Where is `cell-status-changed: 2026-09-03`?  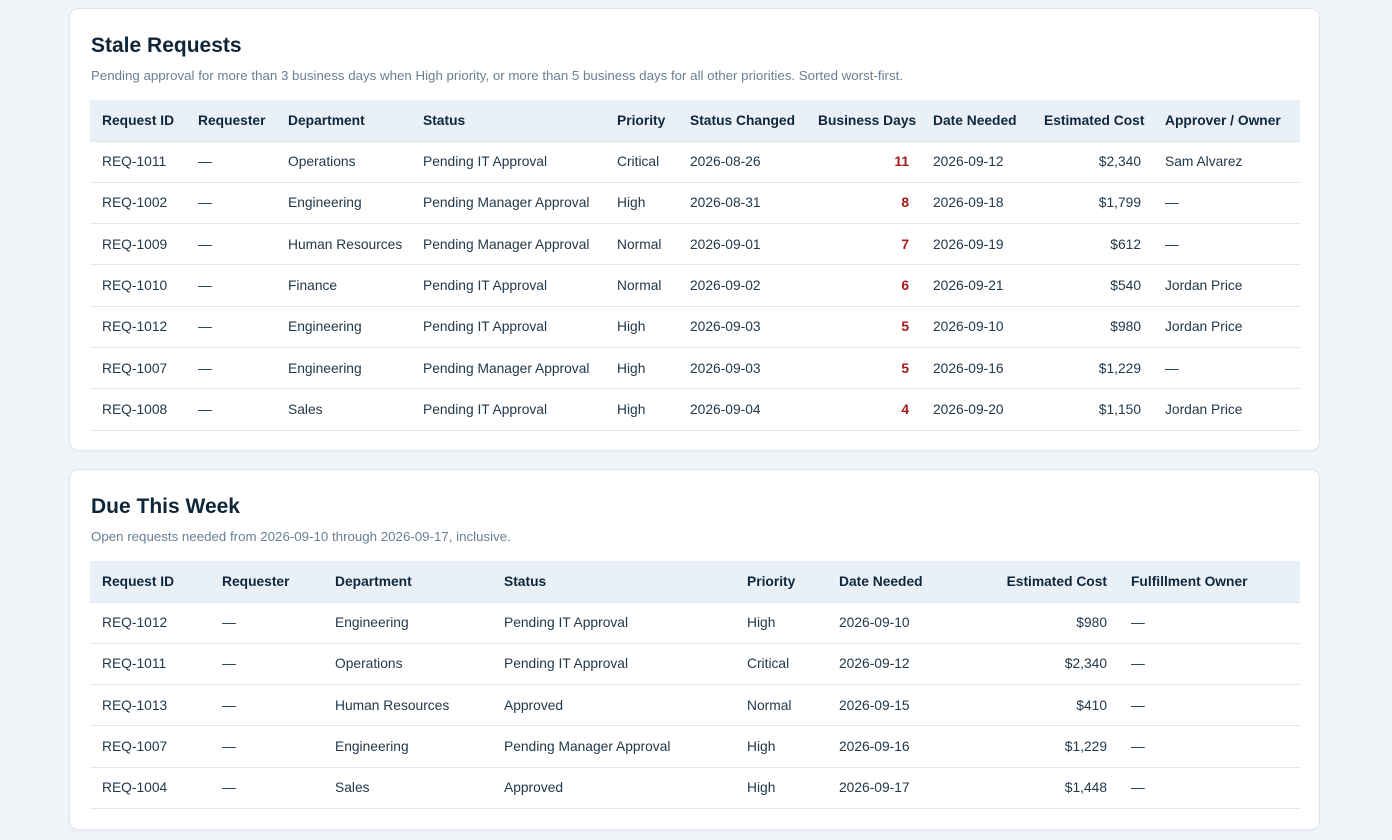 cell-status-changed: 2026-09-03 is located at coordinates (742, 368).